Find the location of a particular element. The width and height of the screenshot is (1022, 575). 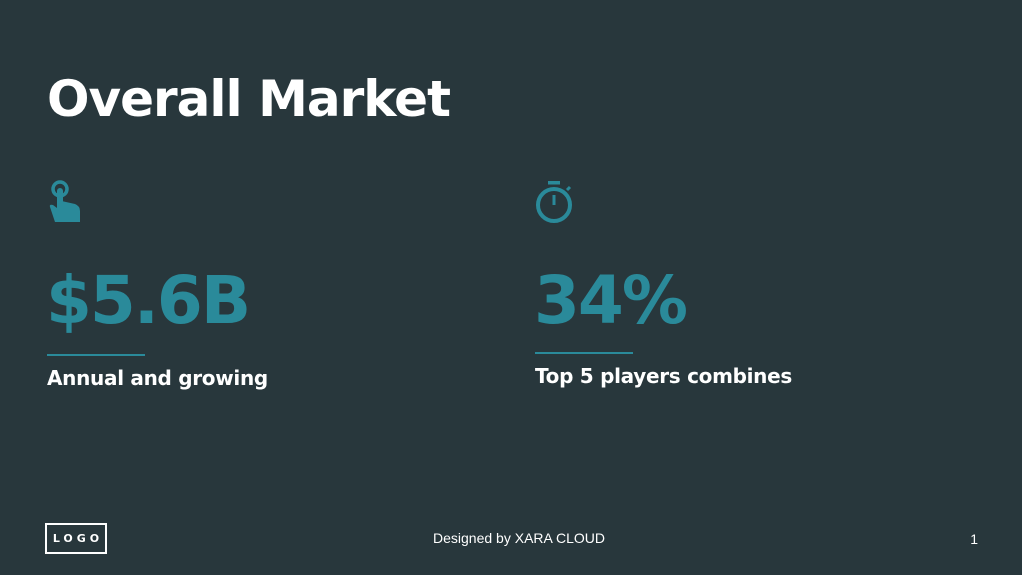

page-number: 1 is located at coordinates (974, 539).